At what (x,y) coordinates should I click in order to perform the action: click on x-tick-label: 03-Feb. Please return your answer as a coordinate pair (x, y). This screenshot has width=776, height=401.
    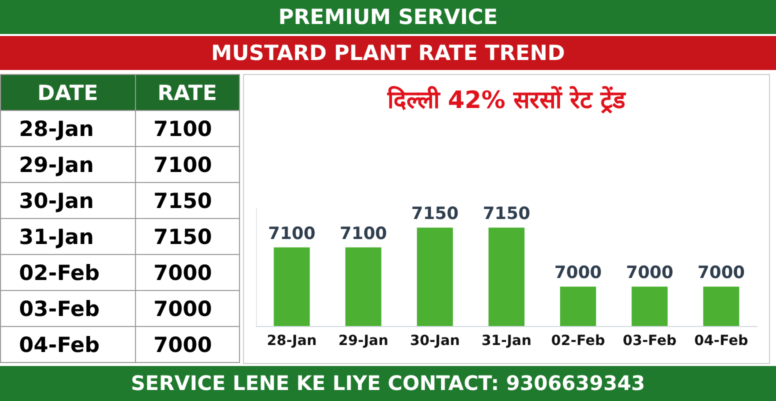
    Looking at the image, I should click on (649, 341).